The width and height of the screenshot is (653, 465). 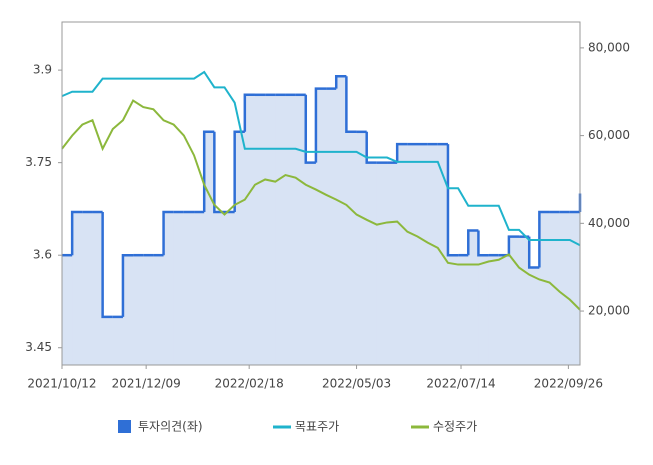 I want to click on x-tick-label: 2022/02/18, so click(x=249, y=384).